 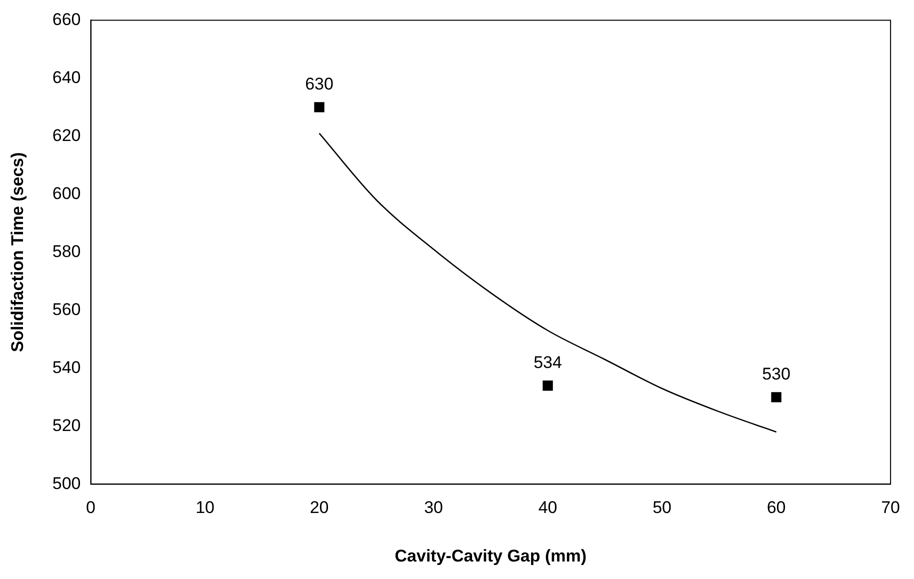 What do you see at coordinates (776, 508) in the screenshot?
I see `x-tick-label: 60` at bounding box center [776, 508].